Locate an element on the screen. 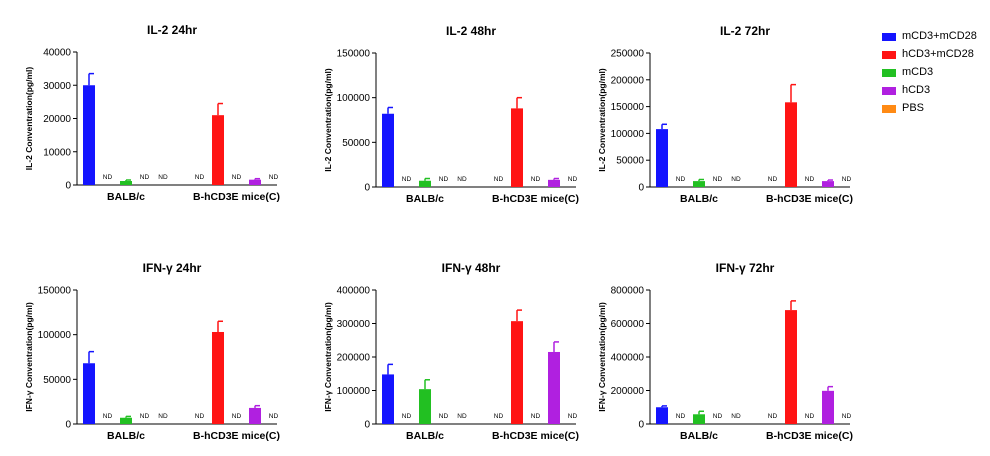 The image size is (990, 456). legend-item-pbs: PBS is located at coordinates (936, 109).